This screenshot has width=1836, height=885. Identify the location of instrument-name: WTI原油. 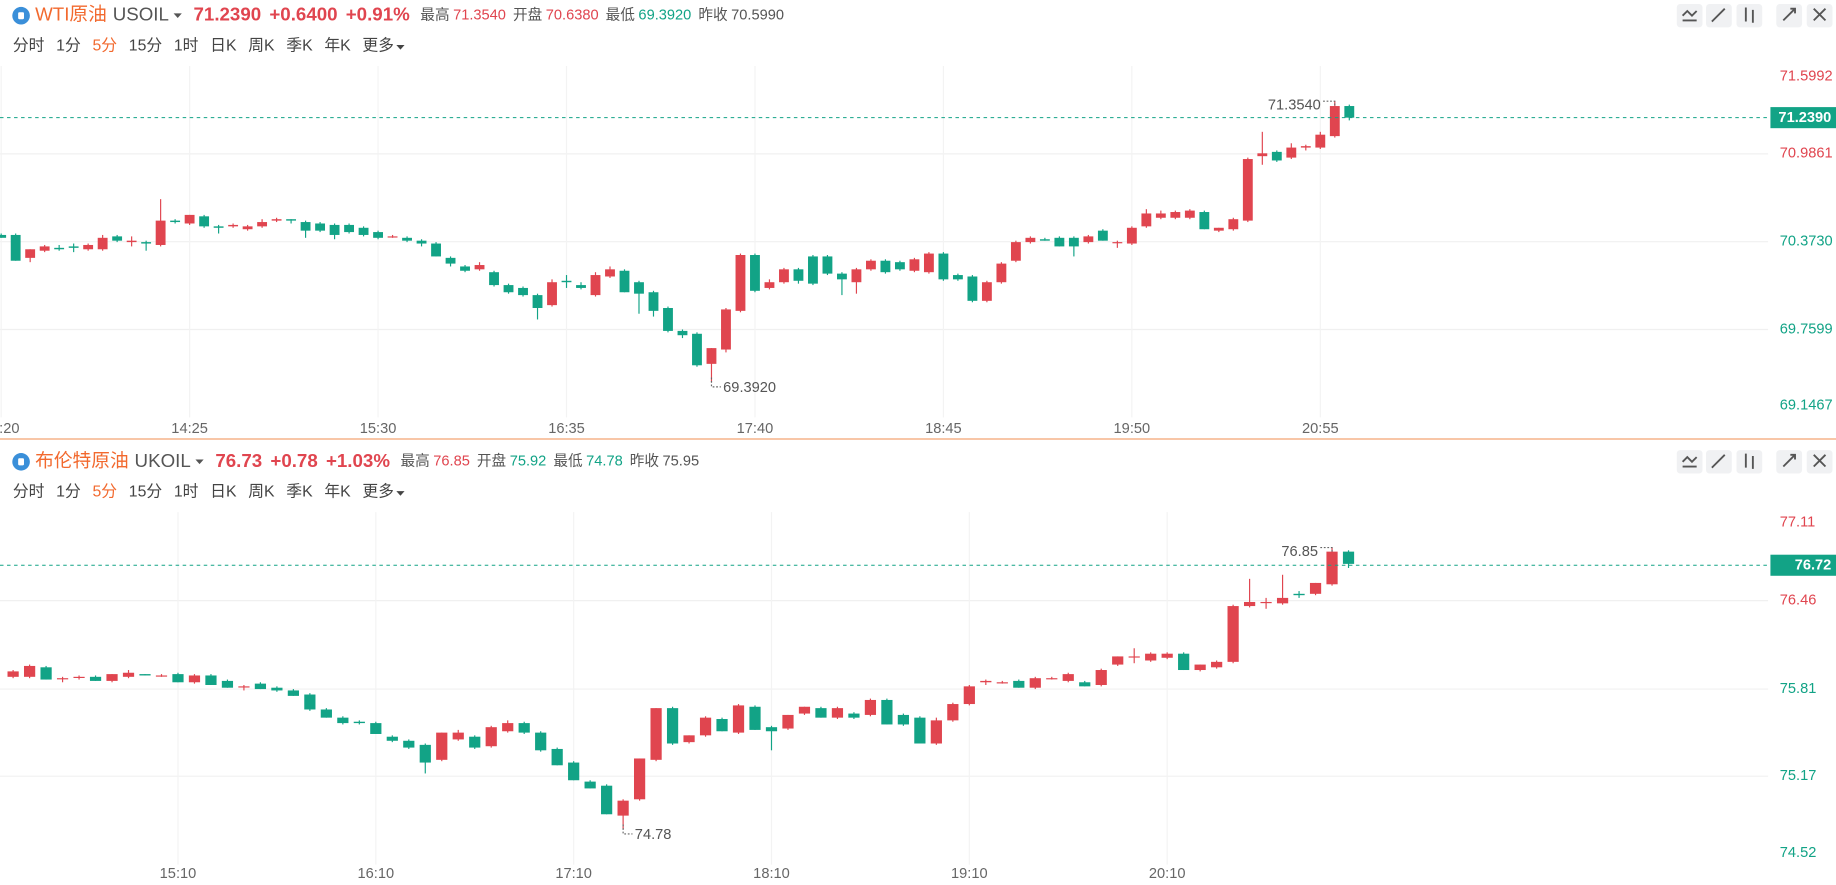
(71, 14).